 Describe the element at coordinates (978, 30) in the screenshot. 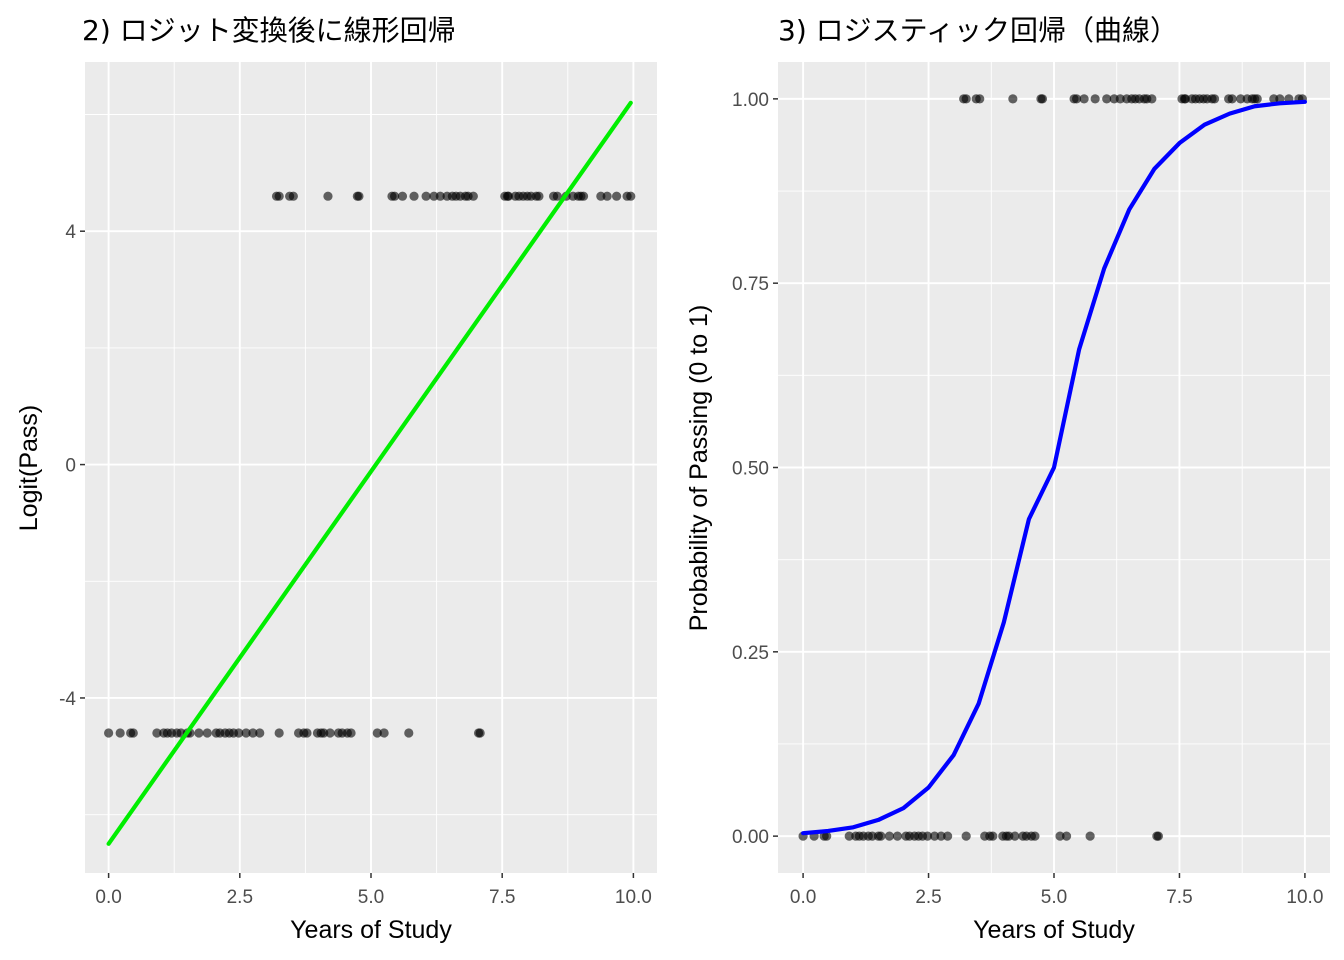

I see `chart-title-logistic: 3) ロジスティック回帰（曲線）` at that location.